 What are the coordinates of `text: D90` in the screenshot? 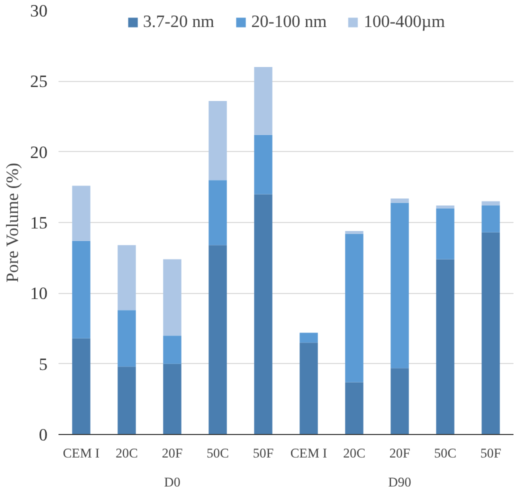 It's located at (400, 482).